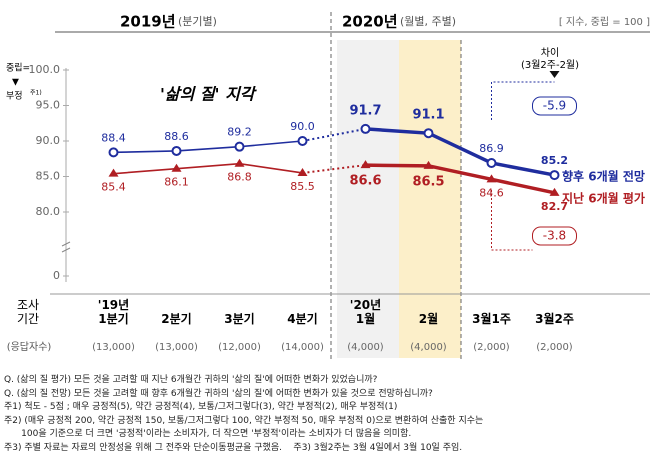 The image size is (660, 456). What do you see at coordinates (239, 347) in the screenshot?
I see `sample-size: (12,000)` at bounding box center [239, 347].